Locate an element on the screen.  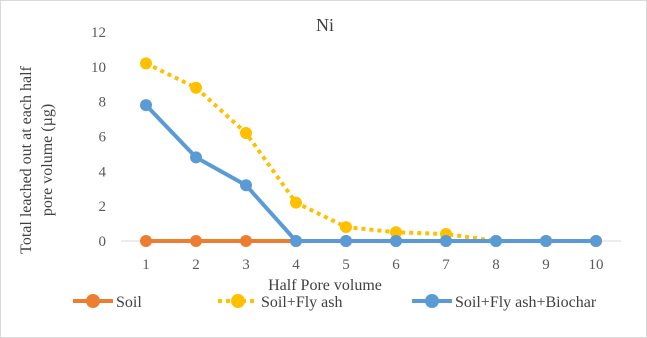
x-tick-label: 6 is located at coordinates (396, 265).